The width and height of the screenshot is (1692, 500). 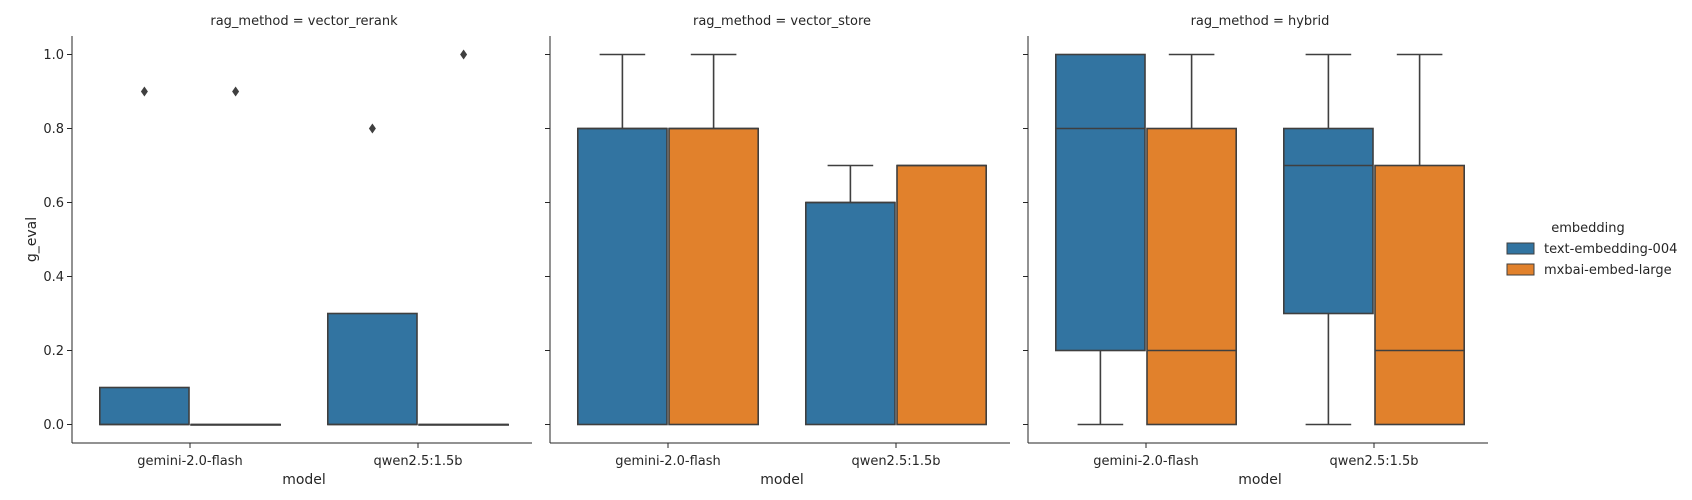 What do you see at coordinates (53, 55) in the screenshot?
I see `y-tick-label: 1.0` at bounding box center [53, 55].